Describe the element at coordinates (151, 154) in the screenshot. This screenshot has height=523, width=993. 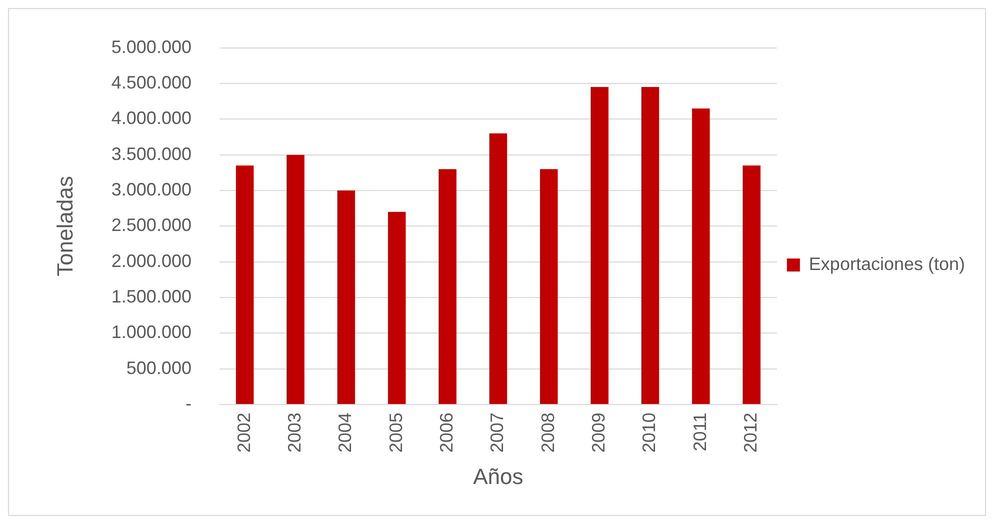
I see `y-tick-label: 3.500.000` at that location.